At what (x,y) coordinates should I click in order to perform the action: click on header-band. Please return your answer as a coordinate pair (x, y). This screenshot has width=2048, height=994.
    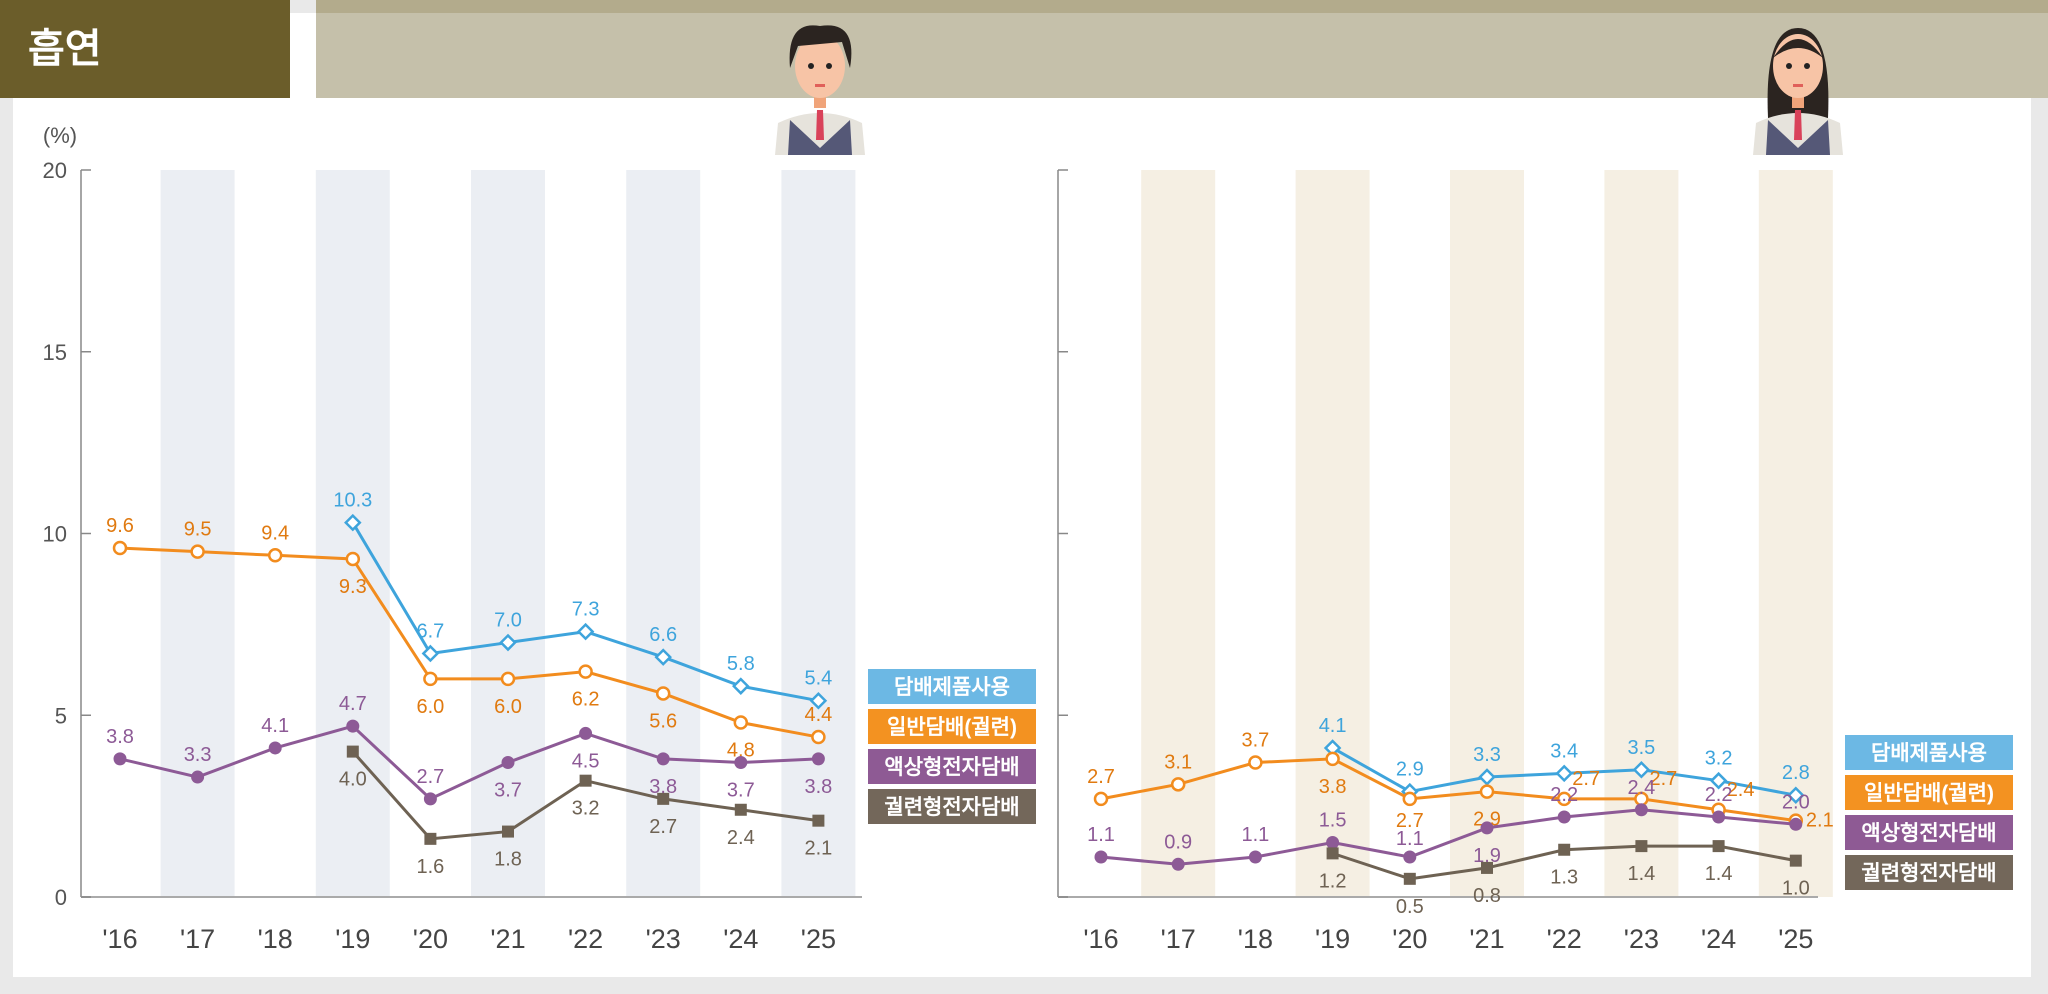
    Looking at the image, I should click on (1182, 49).